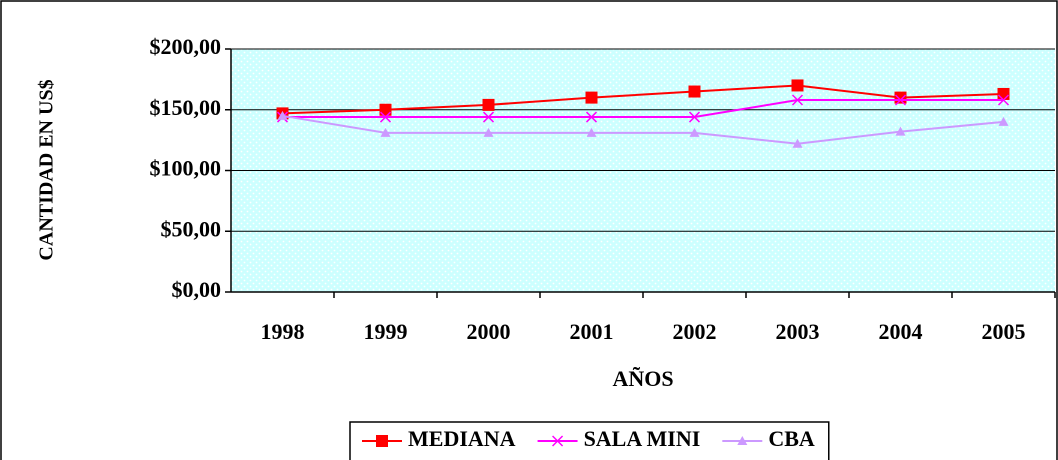 This screenshot has width=1058, height=460. What do you see at coordinates (462, 438) in the screenshot?
I see `legend-label: MEDIANA` at bounding box center [462, 438].